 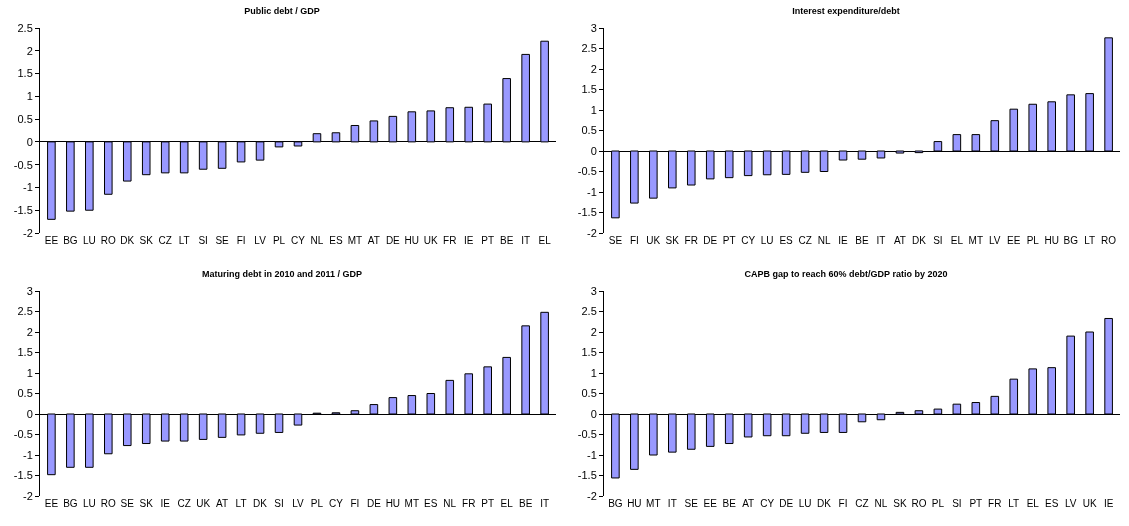 What do you see at coordinates (843, 240) in the screenshot?
I see `x-tick-label: IE` at bounding box center [843, 240].